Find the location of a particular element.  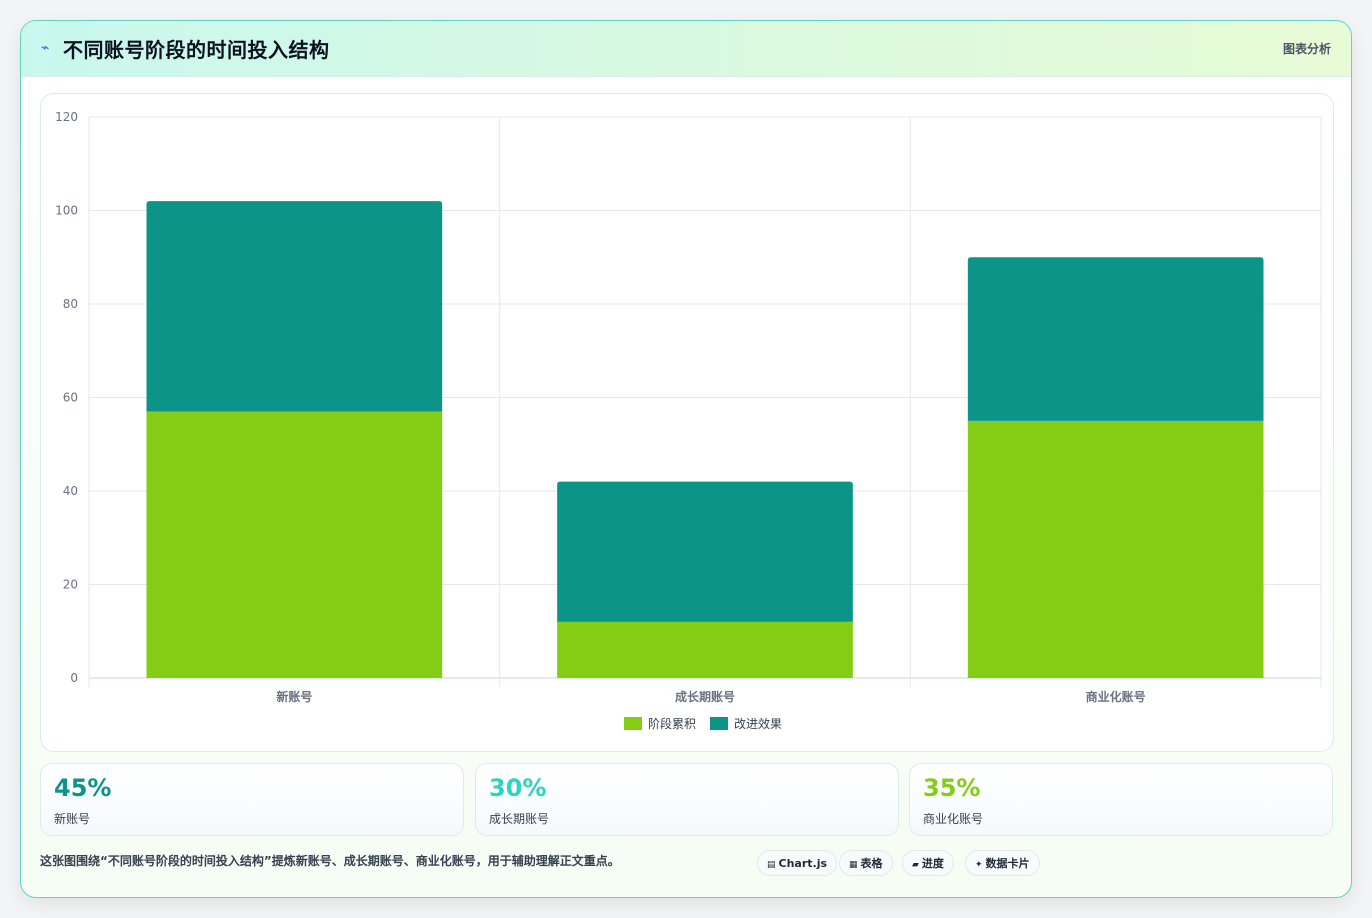

header-tag: 图表分析 is located at coordinates (1306, 49).